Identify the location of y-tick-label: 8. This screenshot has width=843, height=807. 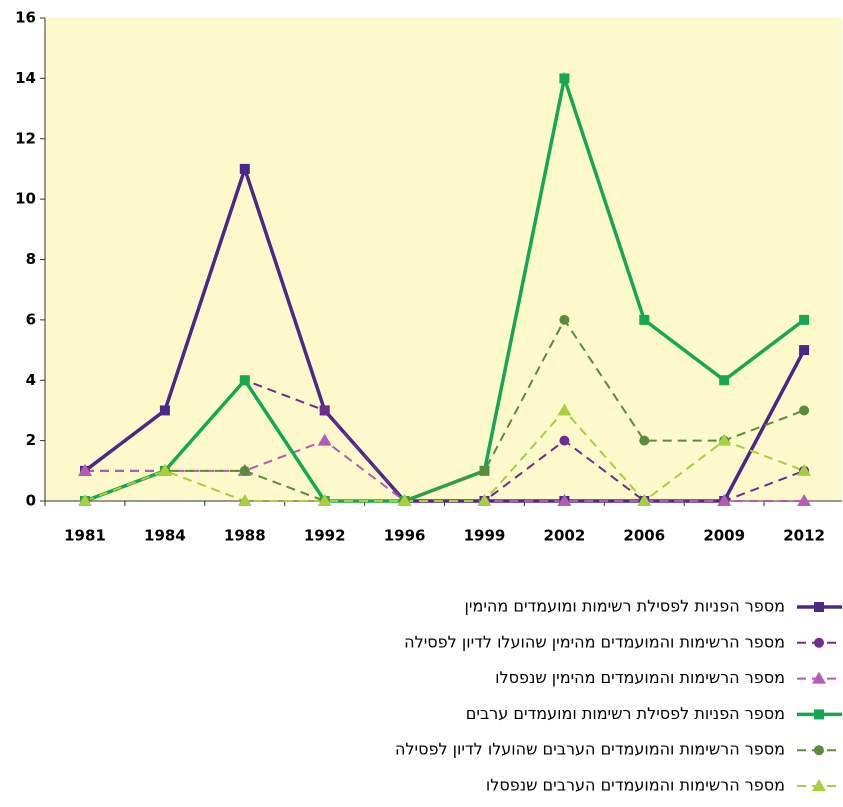
(31, 259).